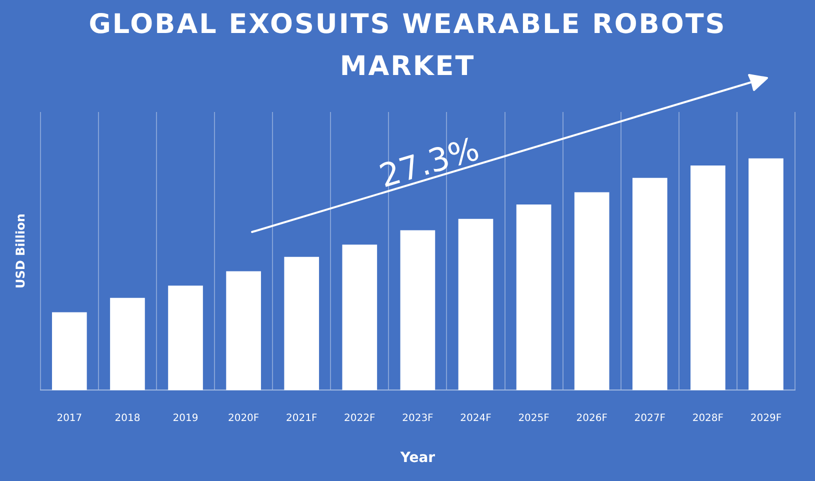  What do you see at coordinates (418, 418) in the screenshot?
I see `x-tick-label: 2023F` at bounding box center [418, 418].